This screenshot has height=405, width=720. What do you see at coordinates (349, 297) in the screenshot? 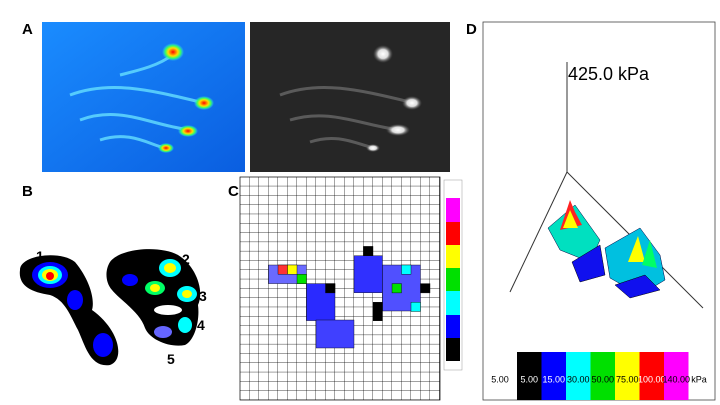
I see `sensor-cells` at bounding box center [349, 297].